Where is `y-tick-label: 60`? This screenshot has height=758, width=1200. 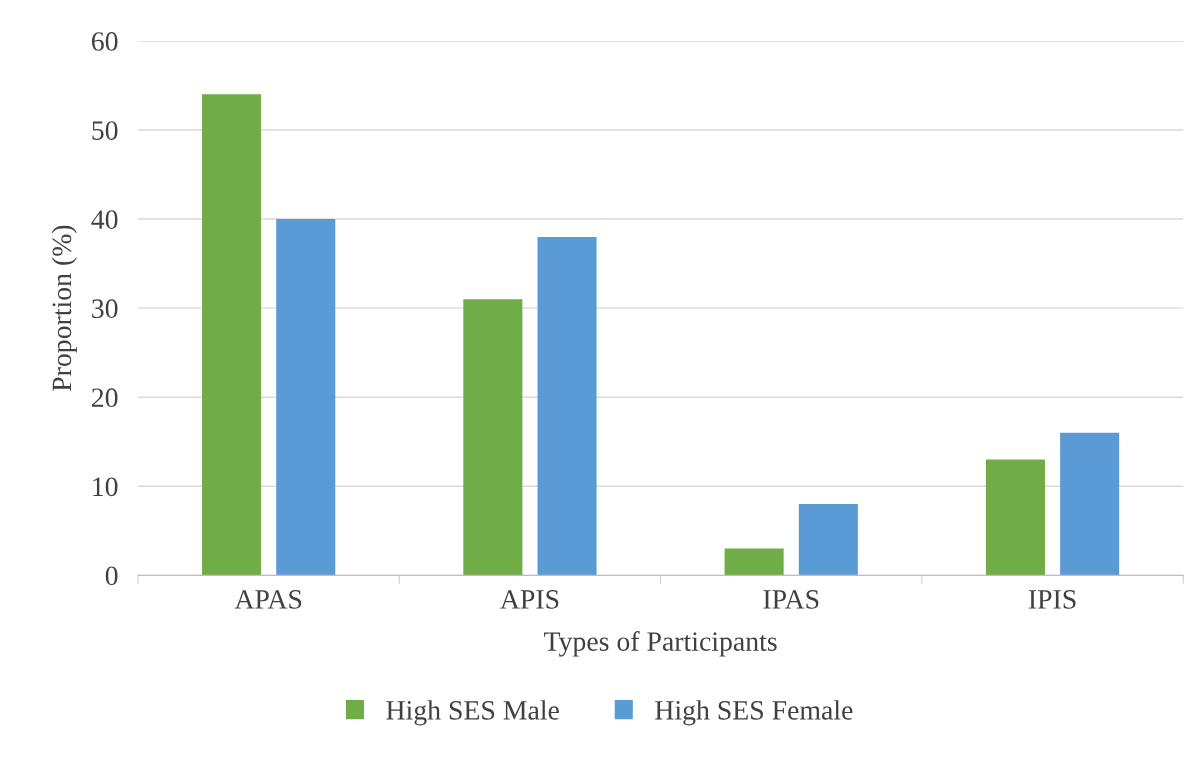 y-tick-label: 60 is located at coordinates (104, 41).